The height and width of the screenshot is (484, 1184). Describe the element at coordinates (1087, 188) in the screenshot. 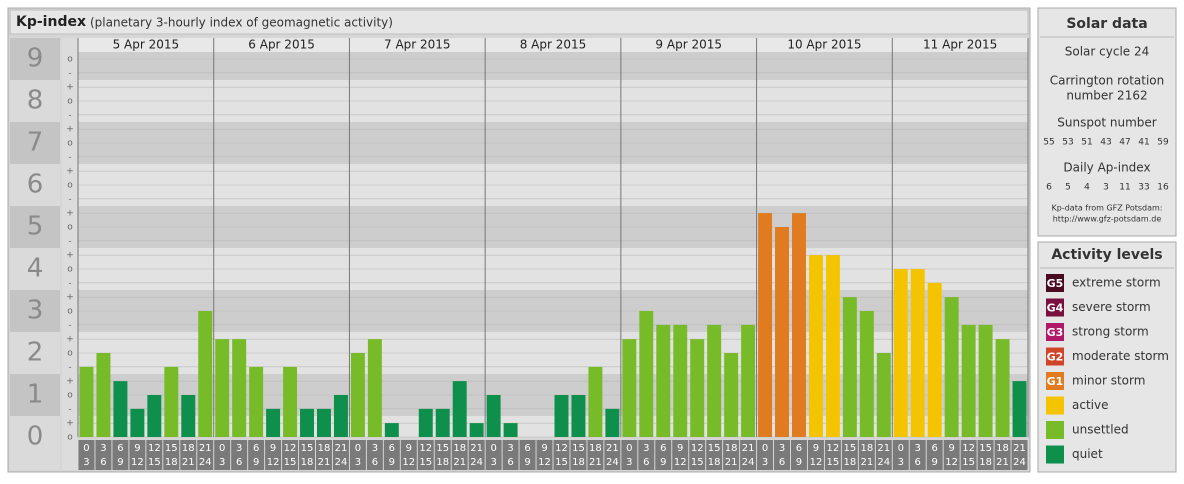

I see `ap-value: 4` at that location.